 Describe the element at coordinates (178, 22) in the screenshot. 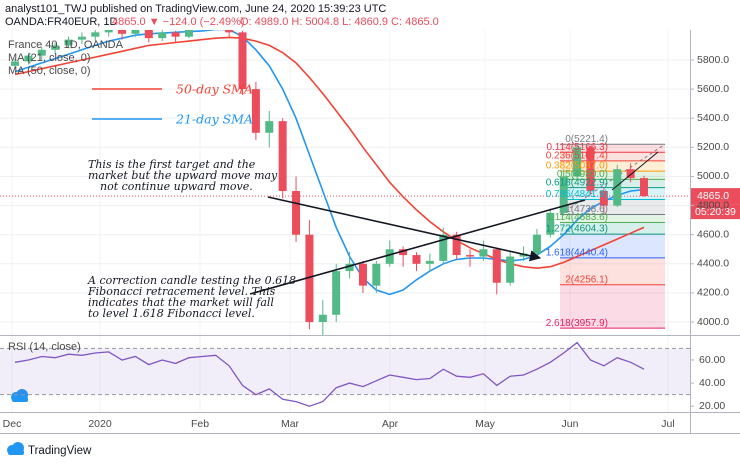

I see `header-change: 4865.0 ▼ −124.0 (−2.49%)` at that location.